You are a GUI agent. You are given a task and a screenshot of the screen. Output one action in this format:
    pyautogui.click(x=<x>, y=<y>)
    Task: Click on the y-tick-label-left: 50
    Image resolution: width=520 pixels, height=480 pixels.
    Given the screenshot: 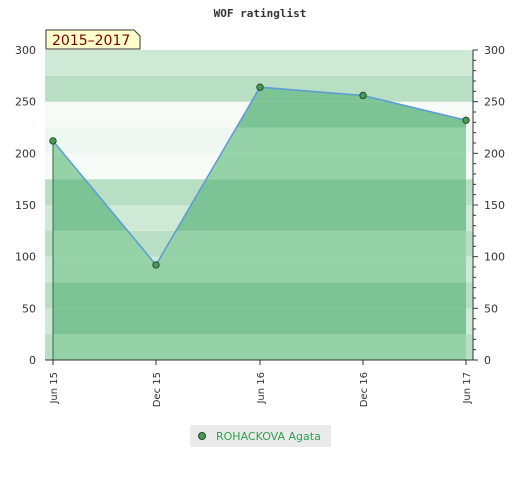 What is the action you would take?
    pyautogui.click(x=29, y=308)
    